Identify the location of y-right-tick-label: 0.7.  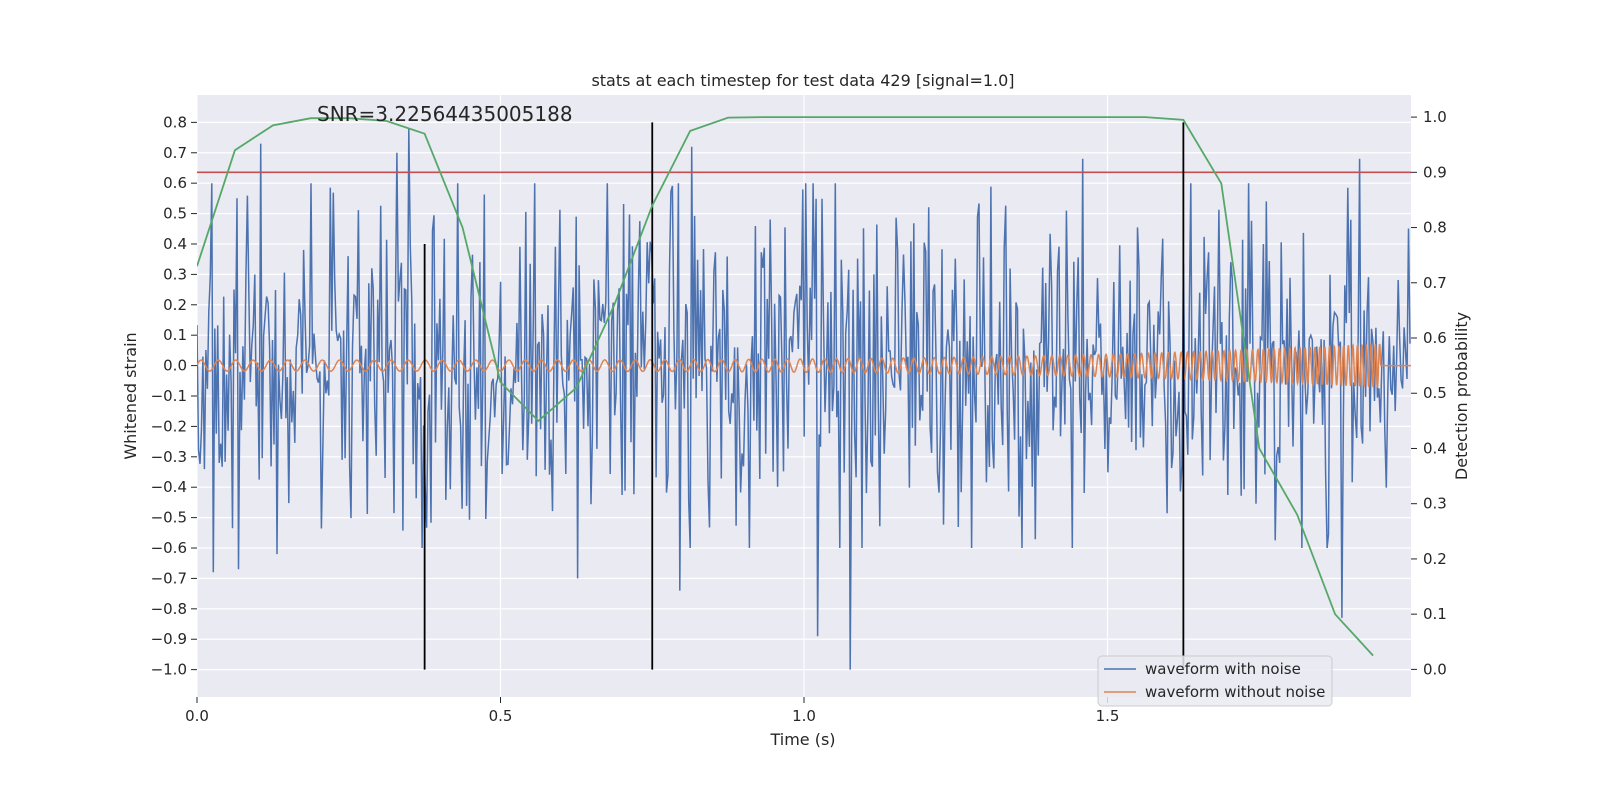
(1435, 283).